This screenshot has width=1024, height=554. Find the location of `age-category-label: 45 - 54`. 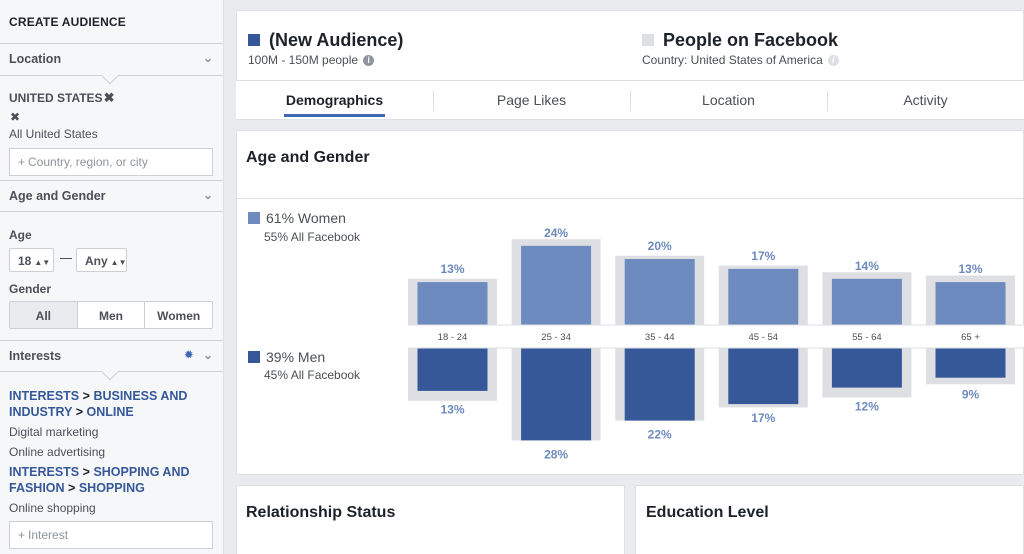

age-category-label: 45 - 54 is located at coordinates (764, 337).